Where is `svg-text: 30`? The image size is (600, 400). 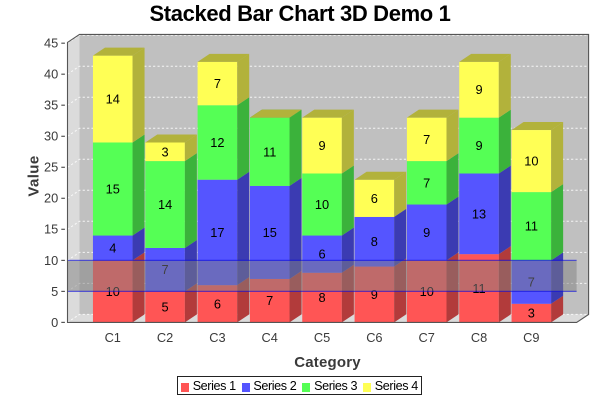
svg-text: 30 is located at coordinates (51, 136).